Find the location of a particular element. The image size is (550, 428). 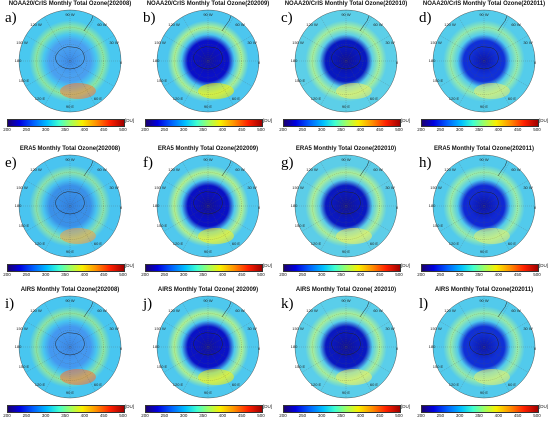

ozone-maximum-region is located at coordinates (492, 236).